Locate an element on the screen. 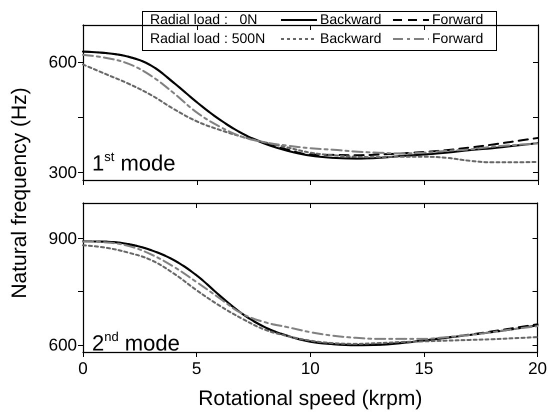 The height and width of the screenshot is (414, 550). annotation: Radial load : 0N is located at coordinates (204, 19).